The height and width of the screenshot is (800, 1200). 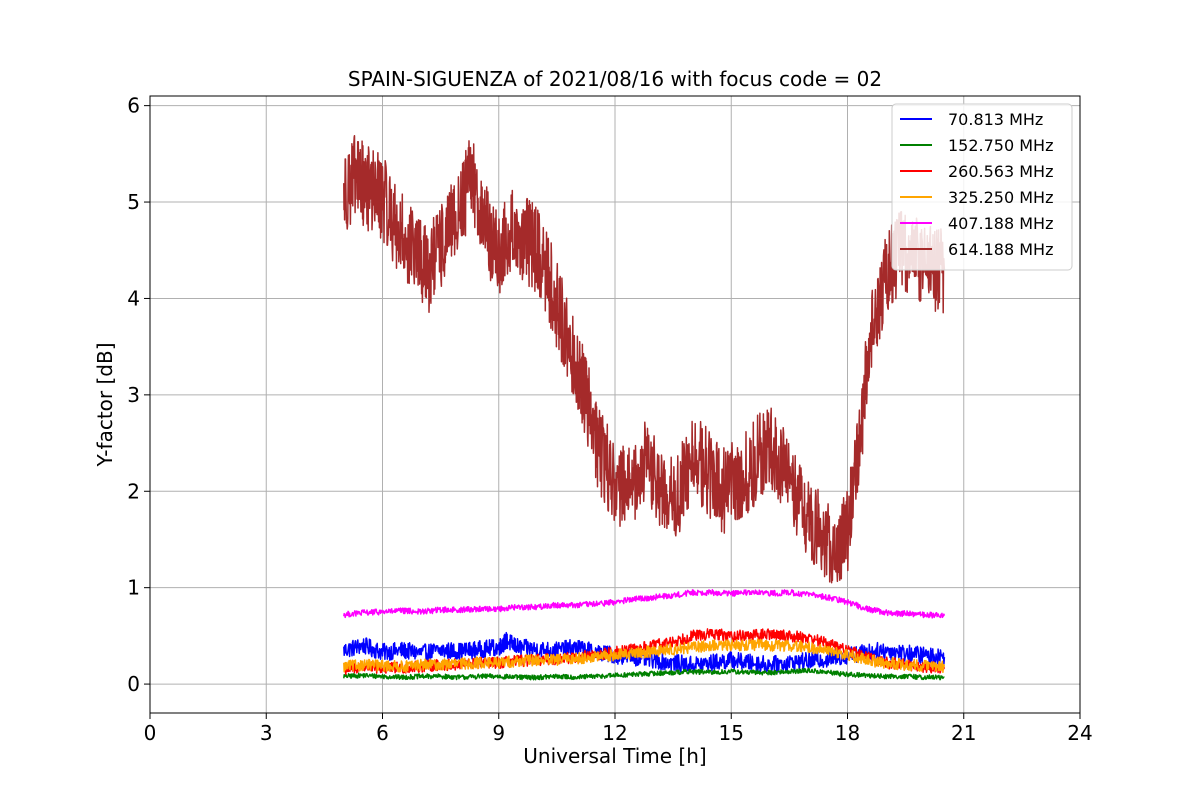 I want to click on legend-box, so click(x=982, y=187).